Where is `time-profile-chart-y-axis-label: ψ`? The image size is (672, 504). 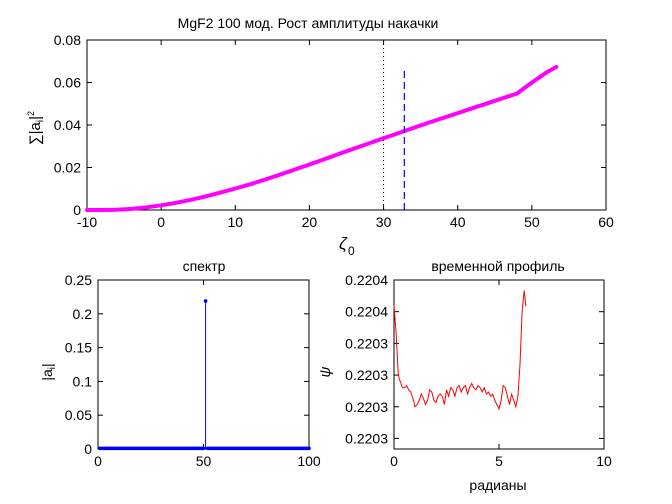 time-profile-chart-y-axis-label: ψ is located at coordinates (325, 371).